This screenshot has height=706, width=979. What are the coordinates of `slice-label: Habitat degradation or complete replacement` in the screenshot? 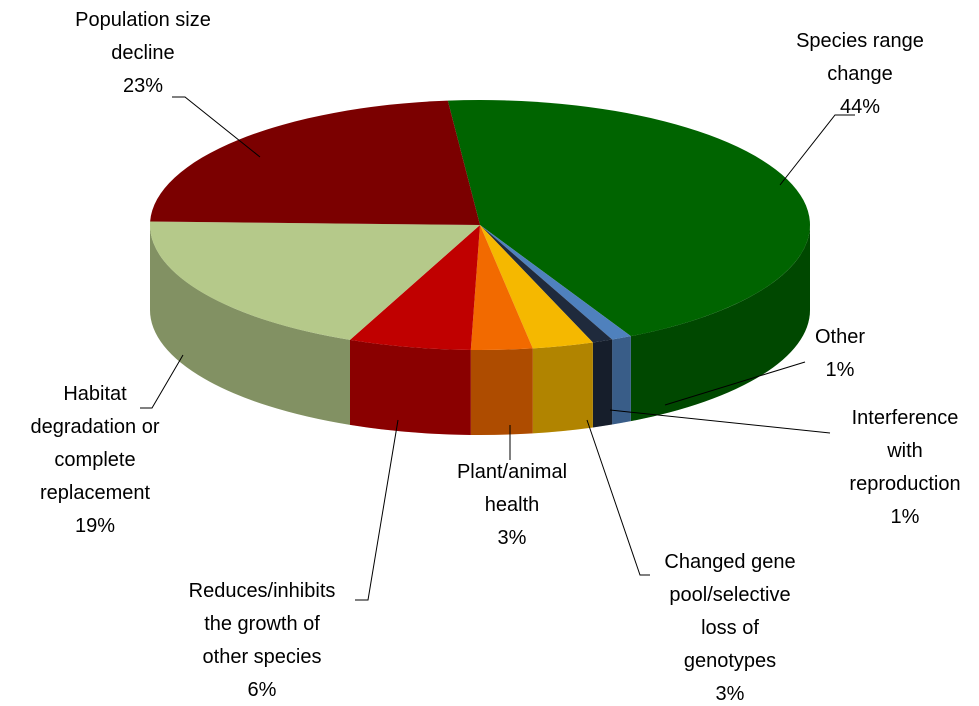 It's located at (95, 443).